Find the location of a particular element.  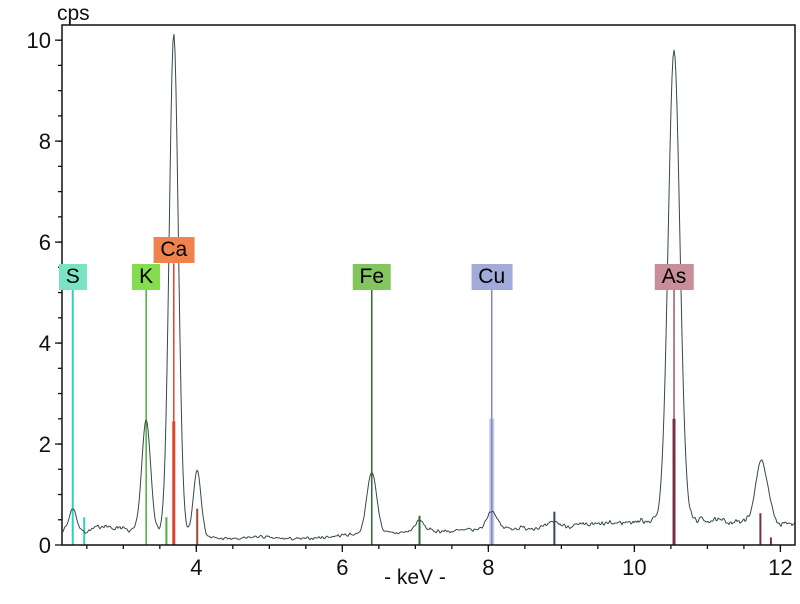

element-label-s: S is located at coordinates (72, 277).